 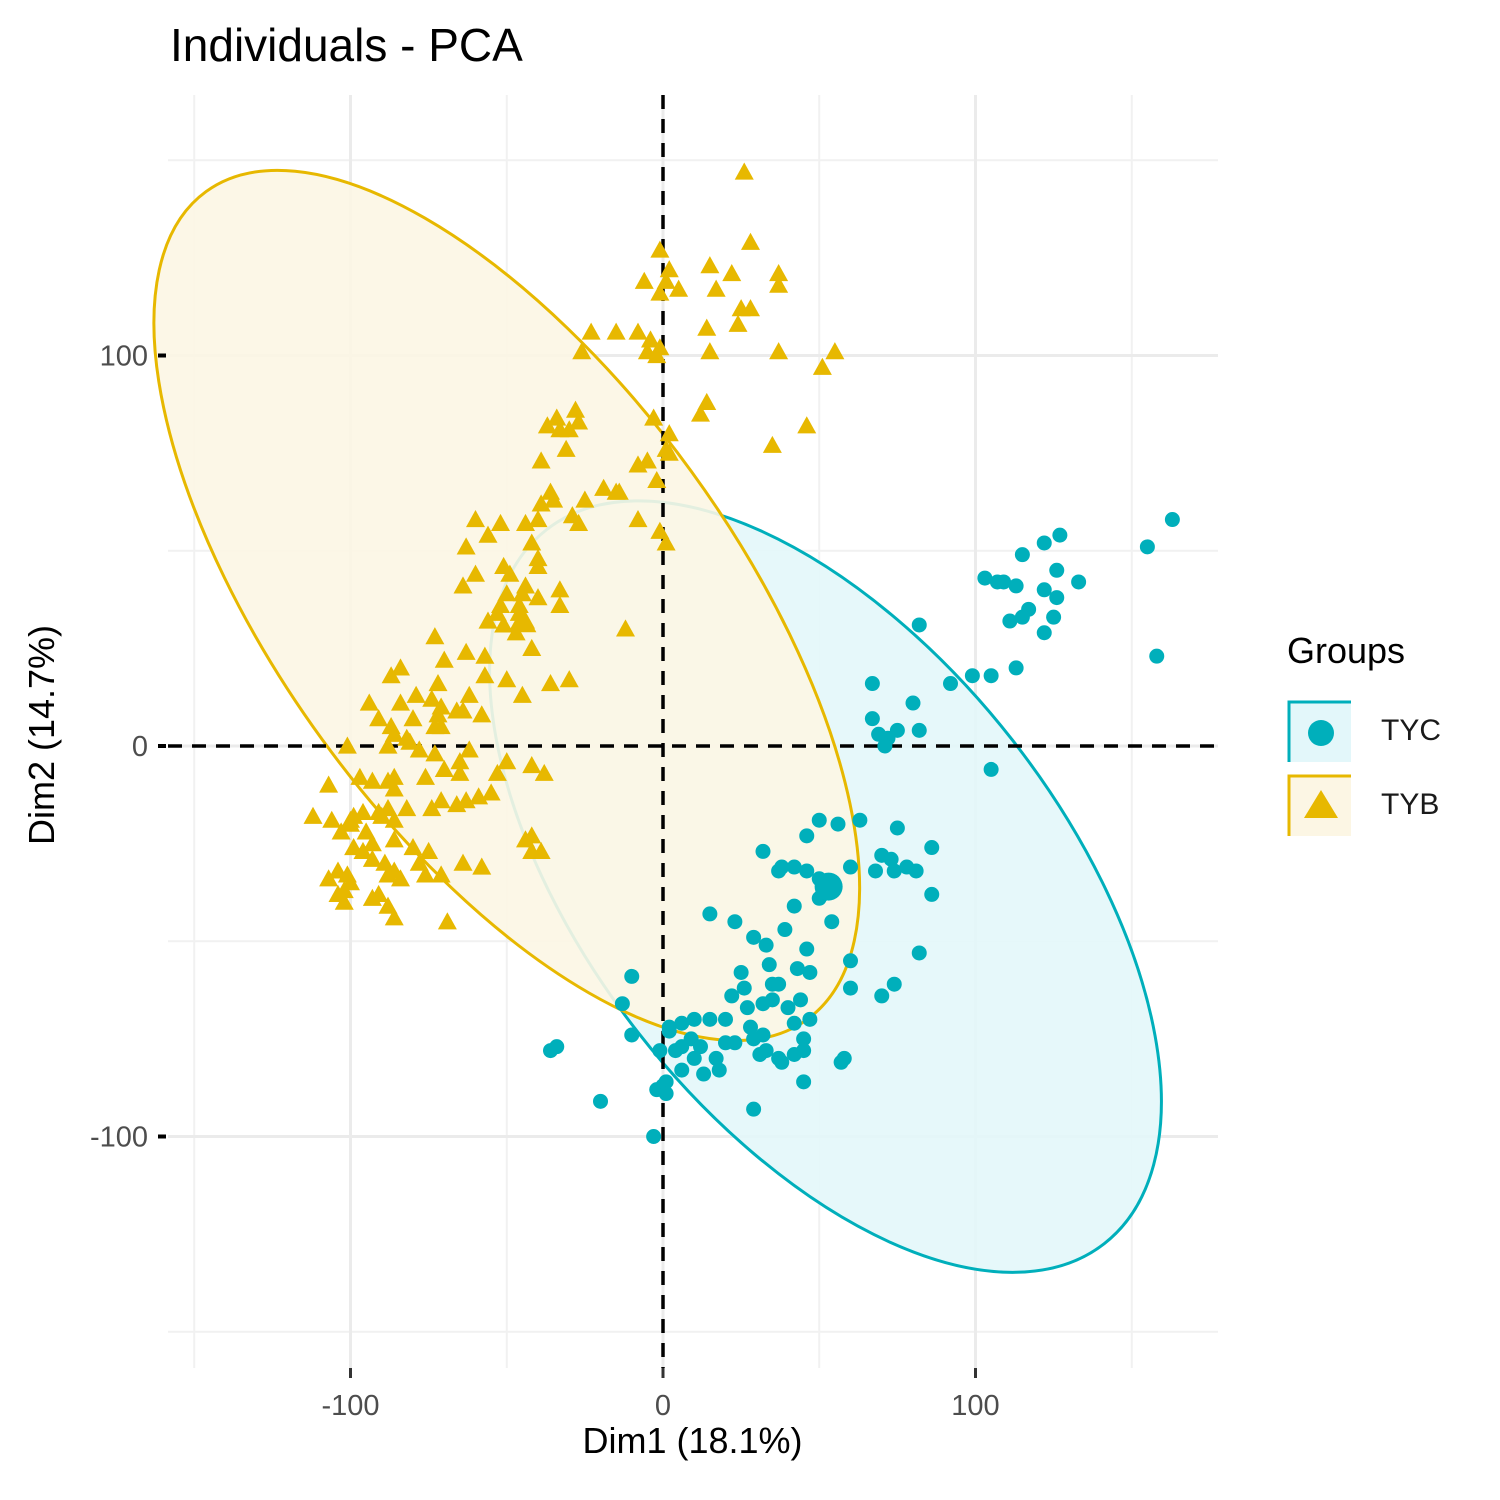 What do you see at coordinates (1319, 805) in the screenshot?
I see `legend-key-triangle-icon` at bounding box center [1319, 805].